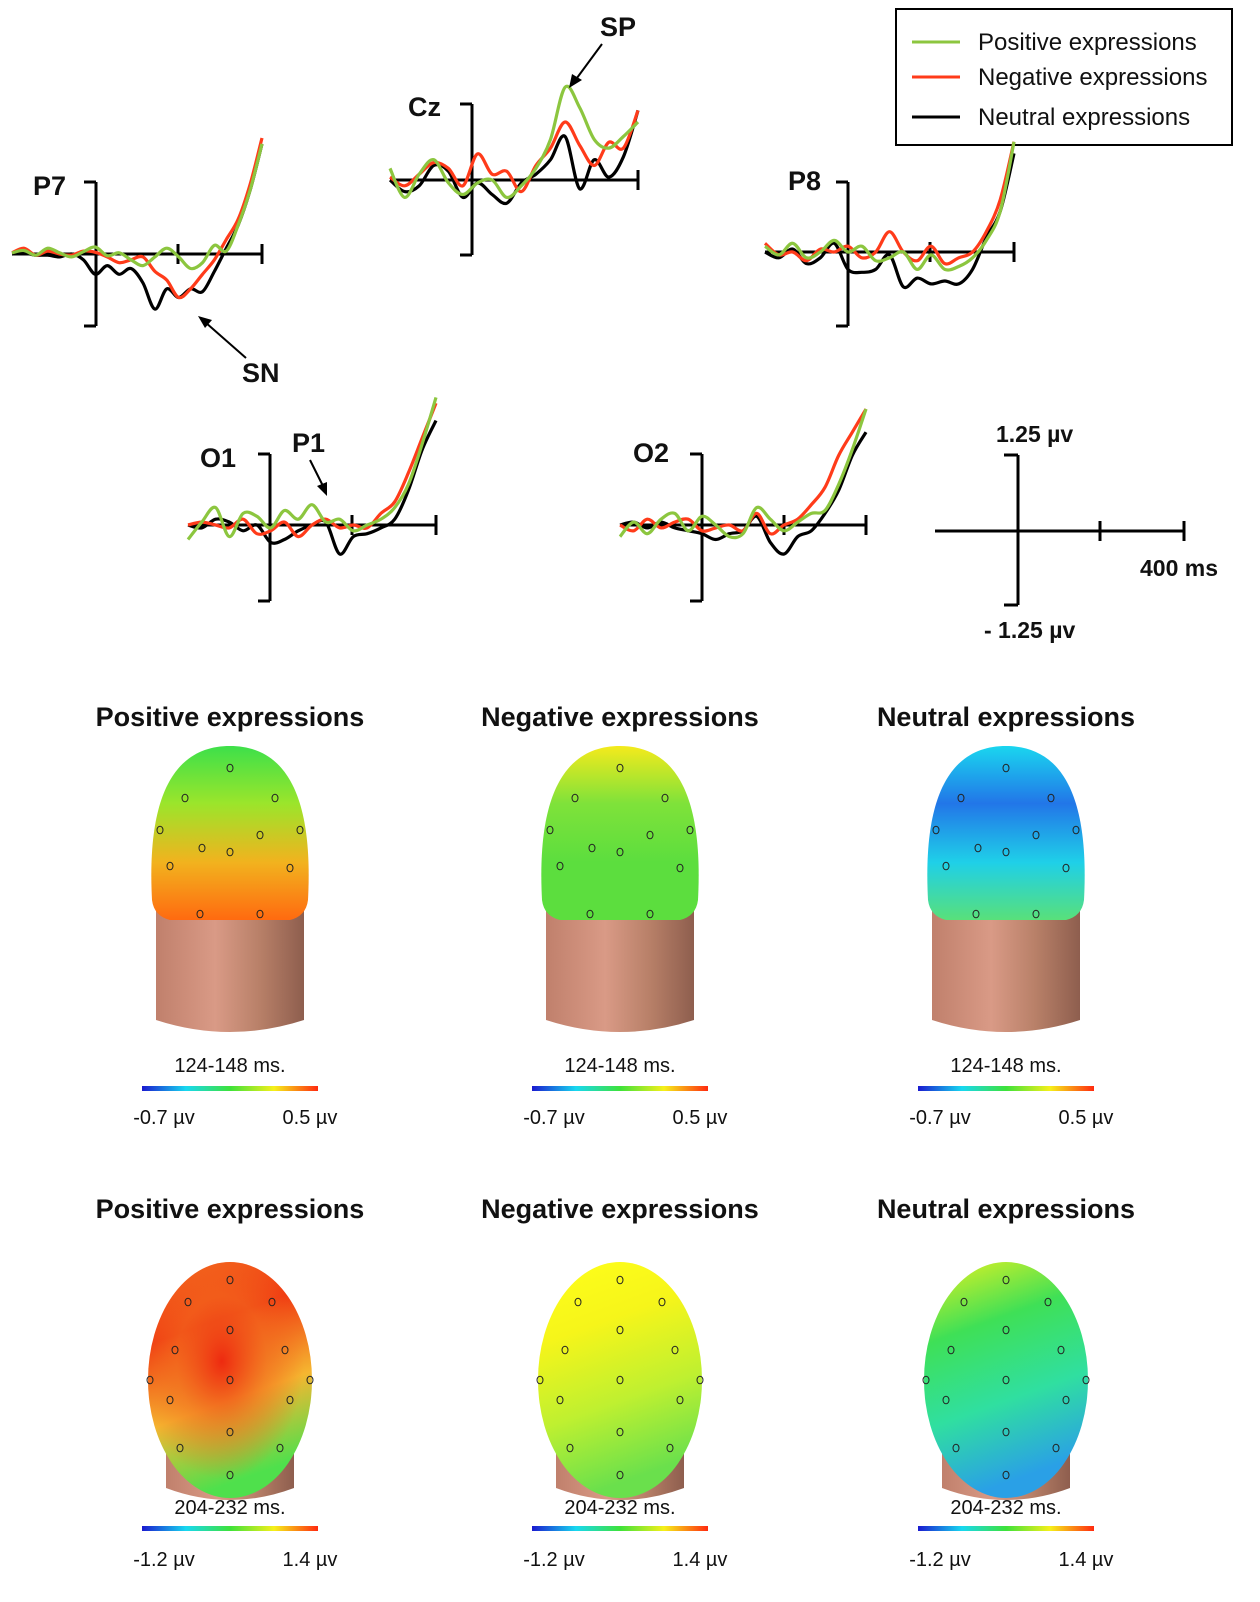 Image resolution: width=1260 pixels, height=1602 pixels. What do you see at coordinates (1029, 630) in the screenshot?
I see `scale-bar-bottom-label: - 1.25 µv` at bounding box center [1029, 630].